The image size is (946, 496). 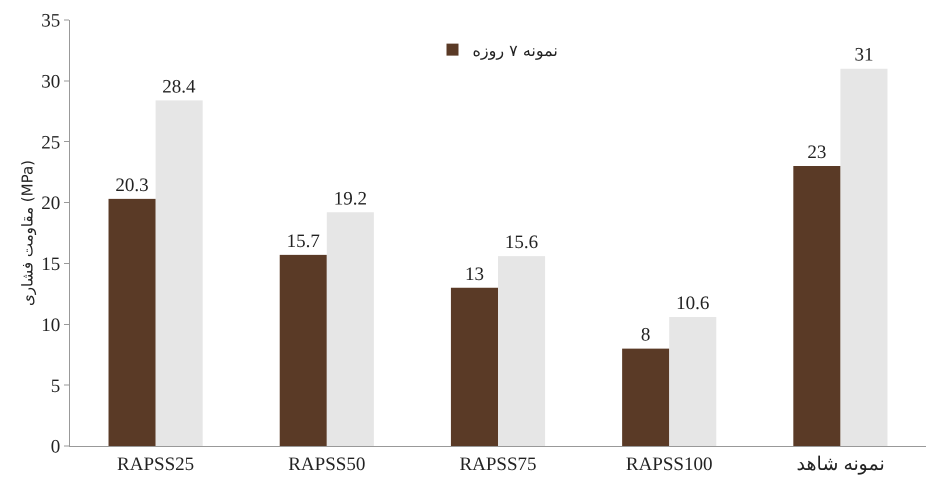 What do you see at coordinates (55, 447) in the screenshot?
I see `y-tick-label: 0` at bounding box center [55, 447].